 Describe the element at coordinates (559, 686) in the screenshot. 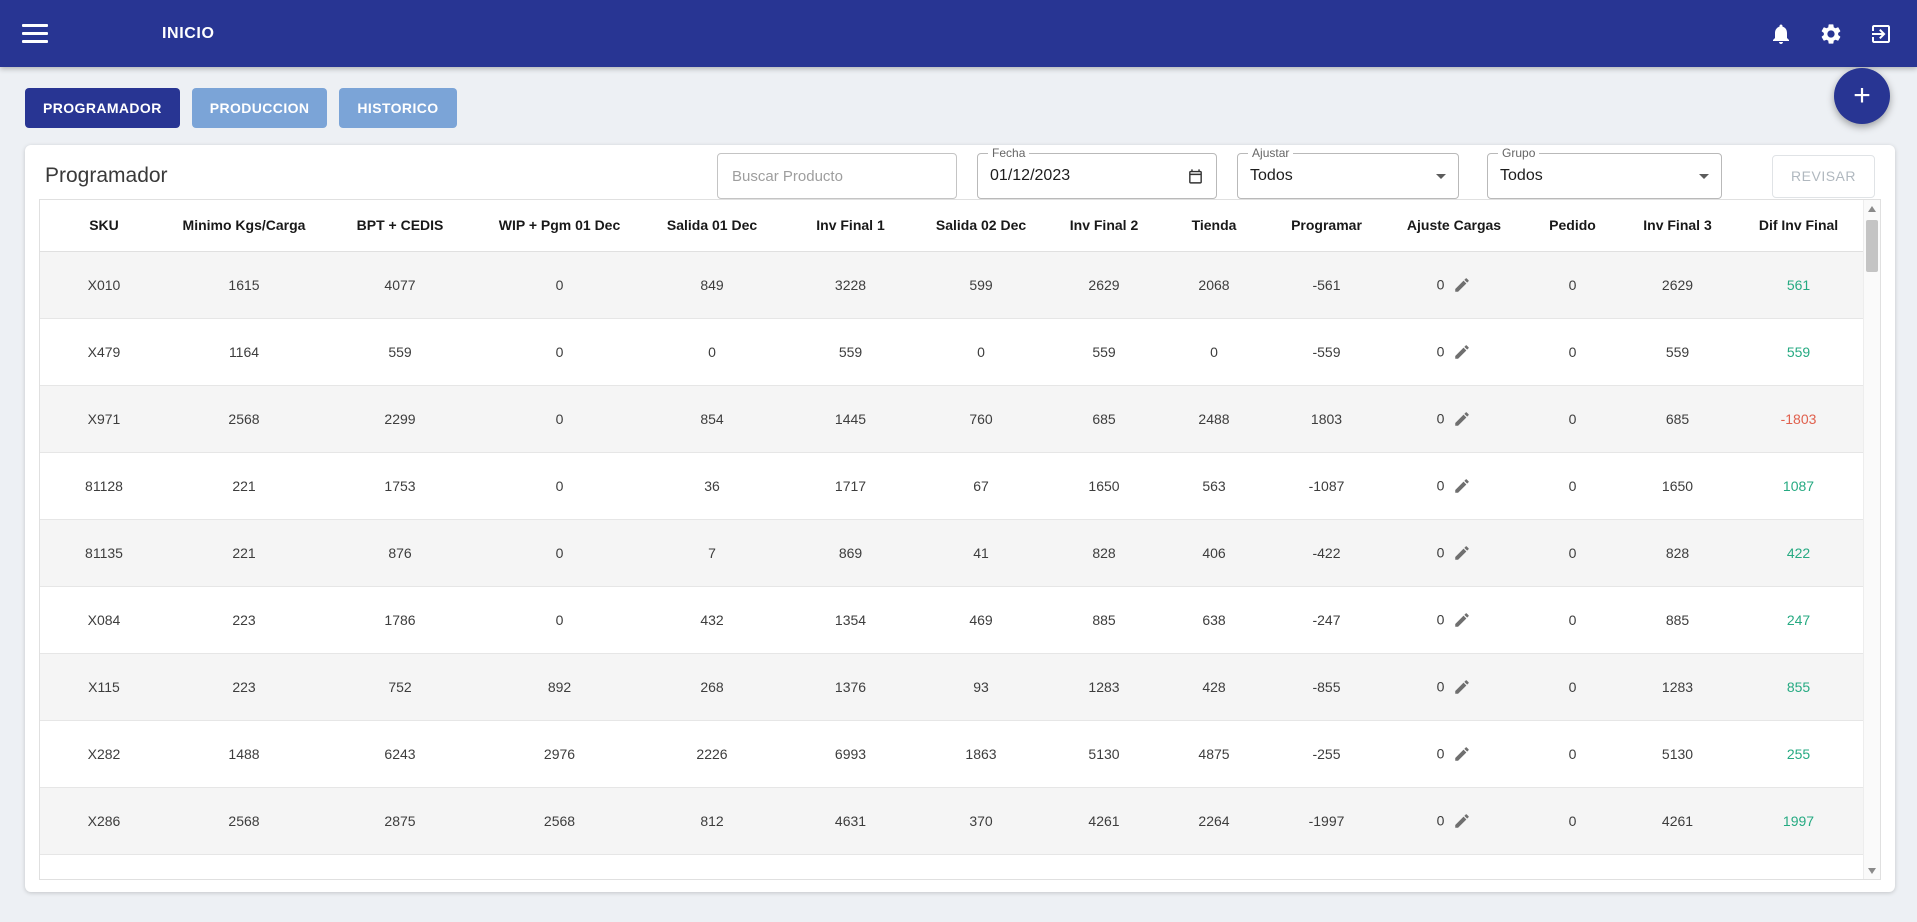

I see `table-cell: 892` at that location.